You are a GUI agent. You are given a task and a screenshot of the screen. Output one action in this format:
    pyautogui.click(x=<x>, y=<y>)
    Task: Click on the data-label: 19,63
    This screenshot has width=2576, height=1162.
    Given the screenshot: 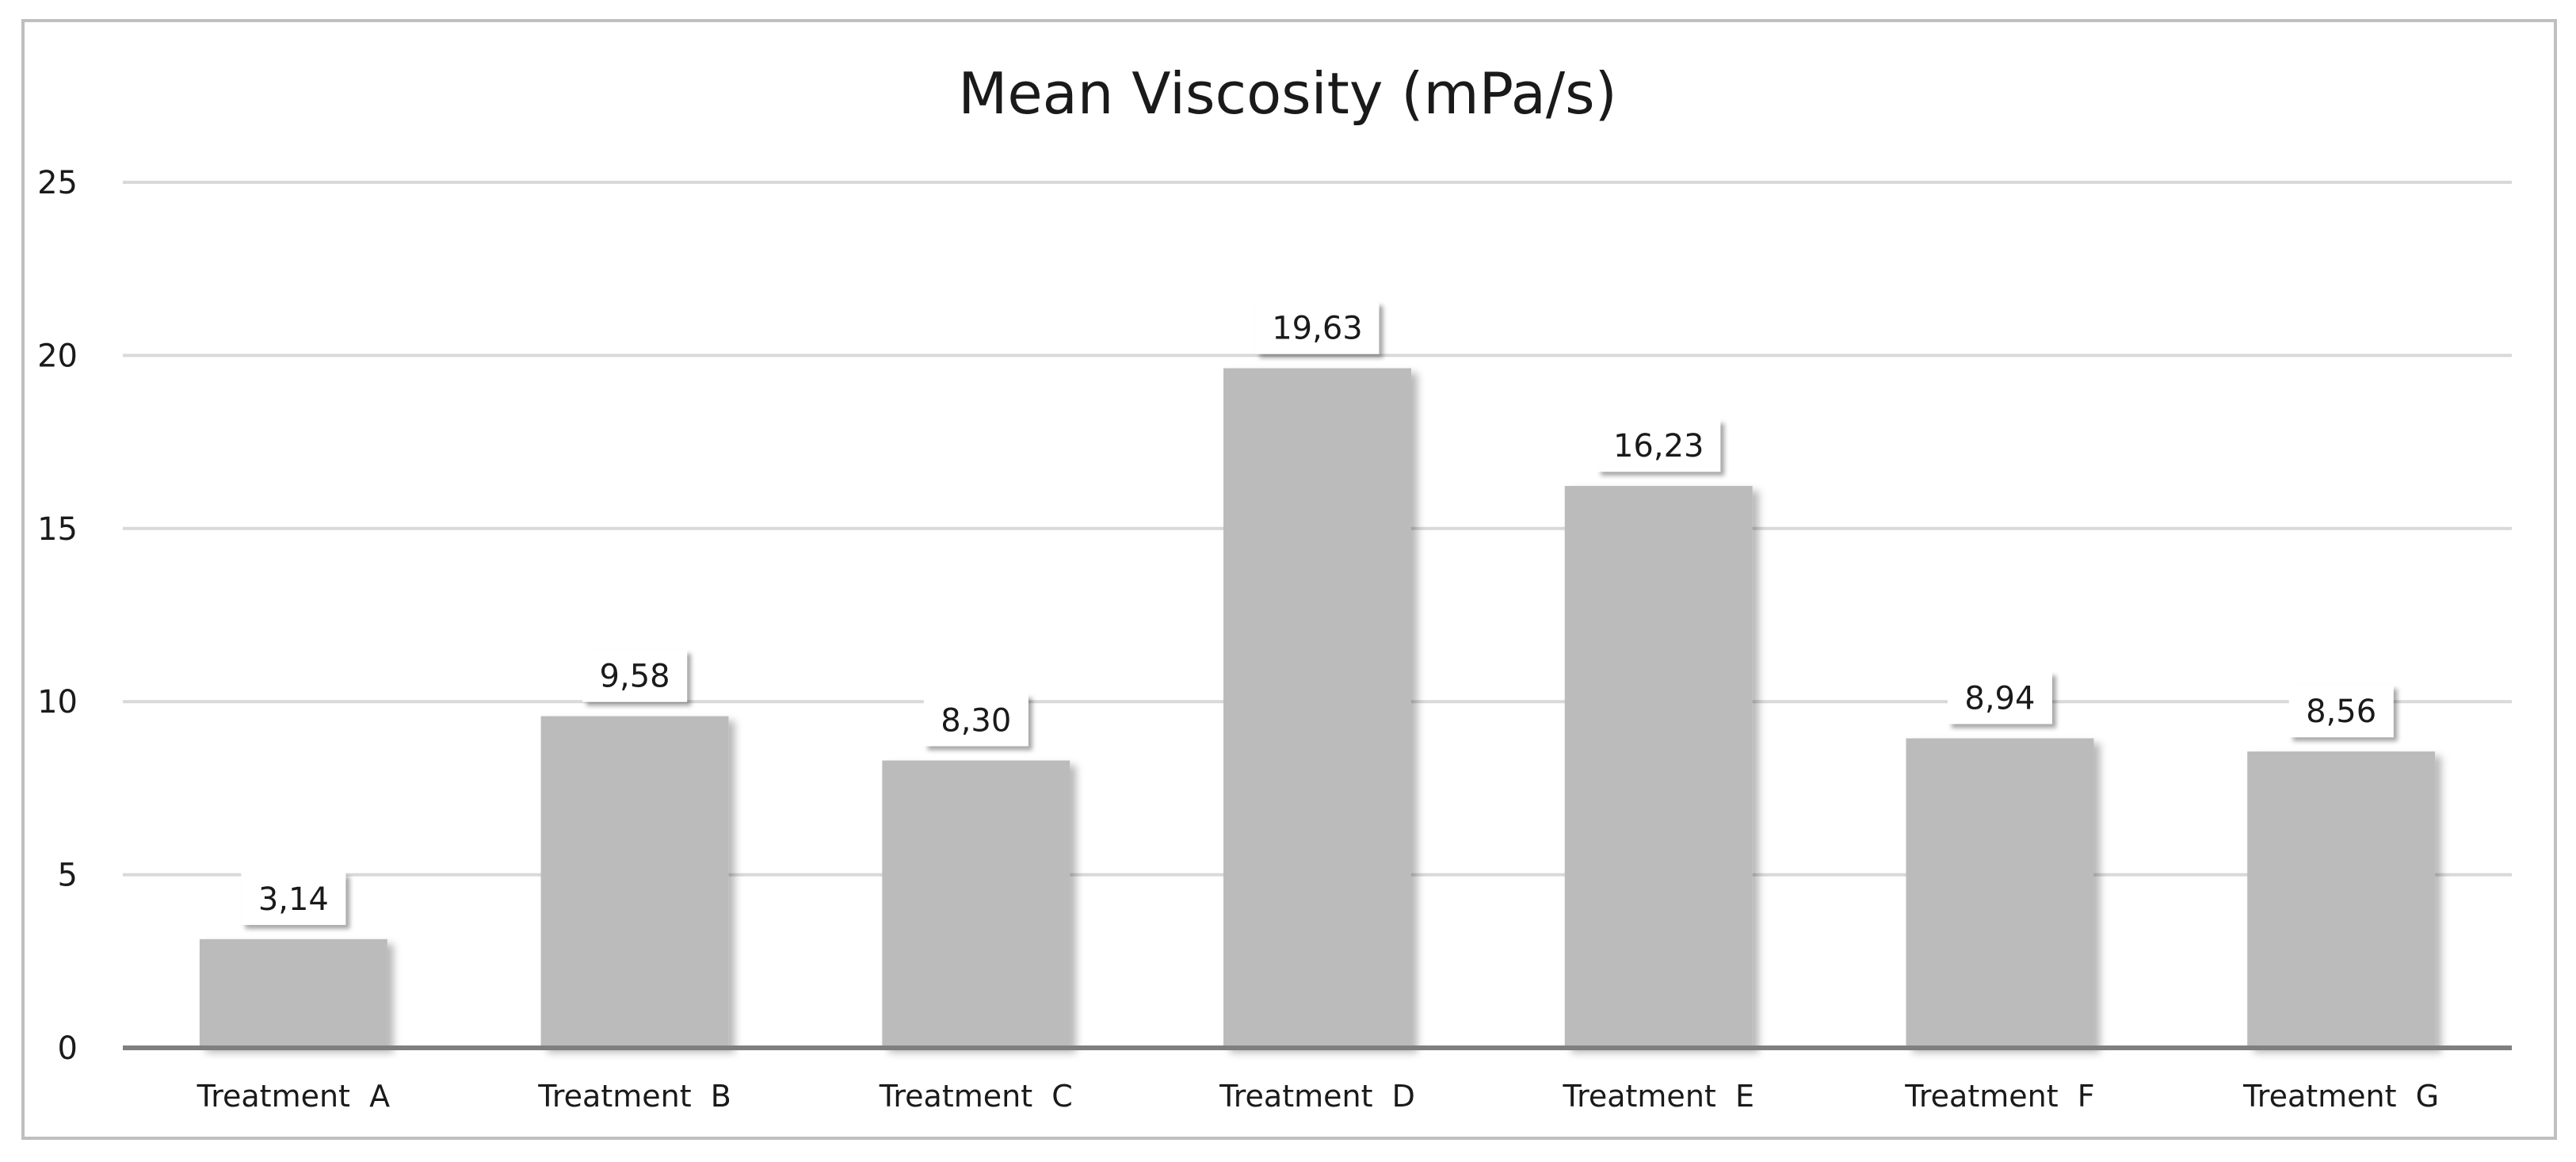 What is the action you would take?
    pyautogui.click(x=1317, y=329)
    